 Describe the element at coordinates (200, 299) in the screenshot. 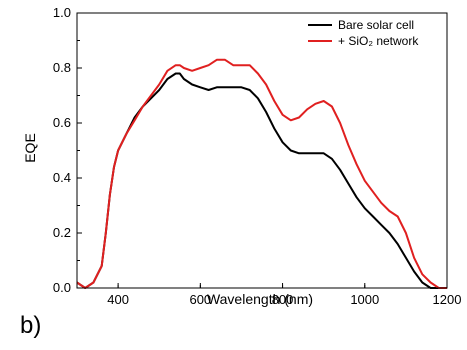

I see `x-tick-label: 600` at that location.